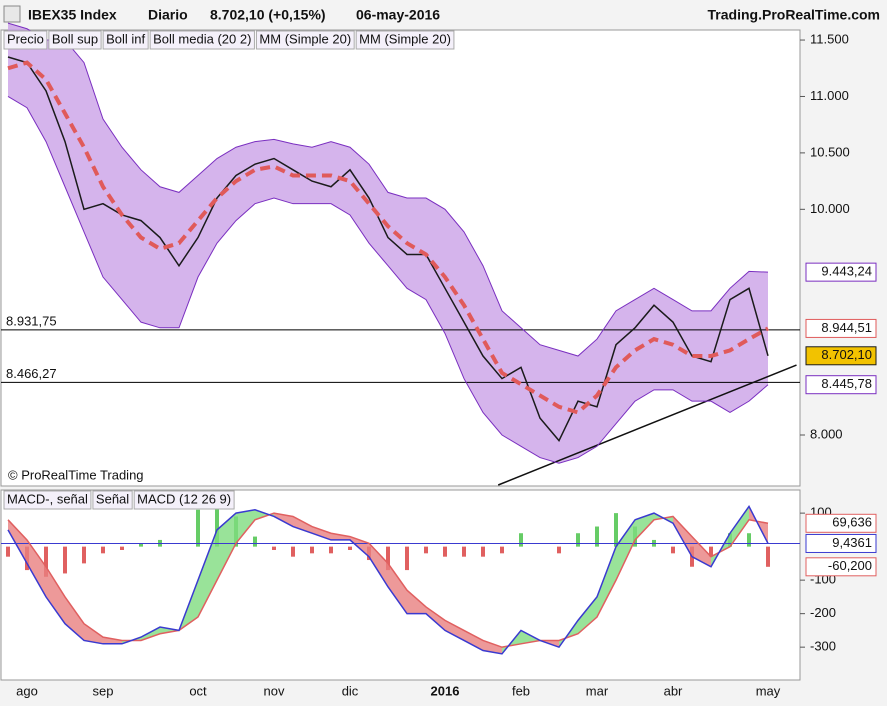  Describe the element at coordinates (826, 433) in the screenshot. I see `y-tick-label: 8.000` at that location.